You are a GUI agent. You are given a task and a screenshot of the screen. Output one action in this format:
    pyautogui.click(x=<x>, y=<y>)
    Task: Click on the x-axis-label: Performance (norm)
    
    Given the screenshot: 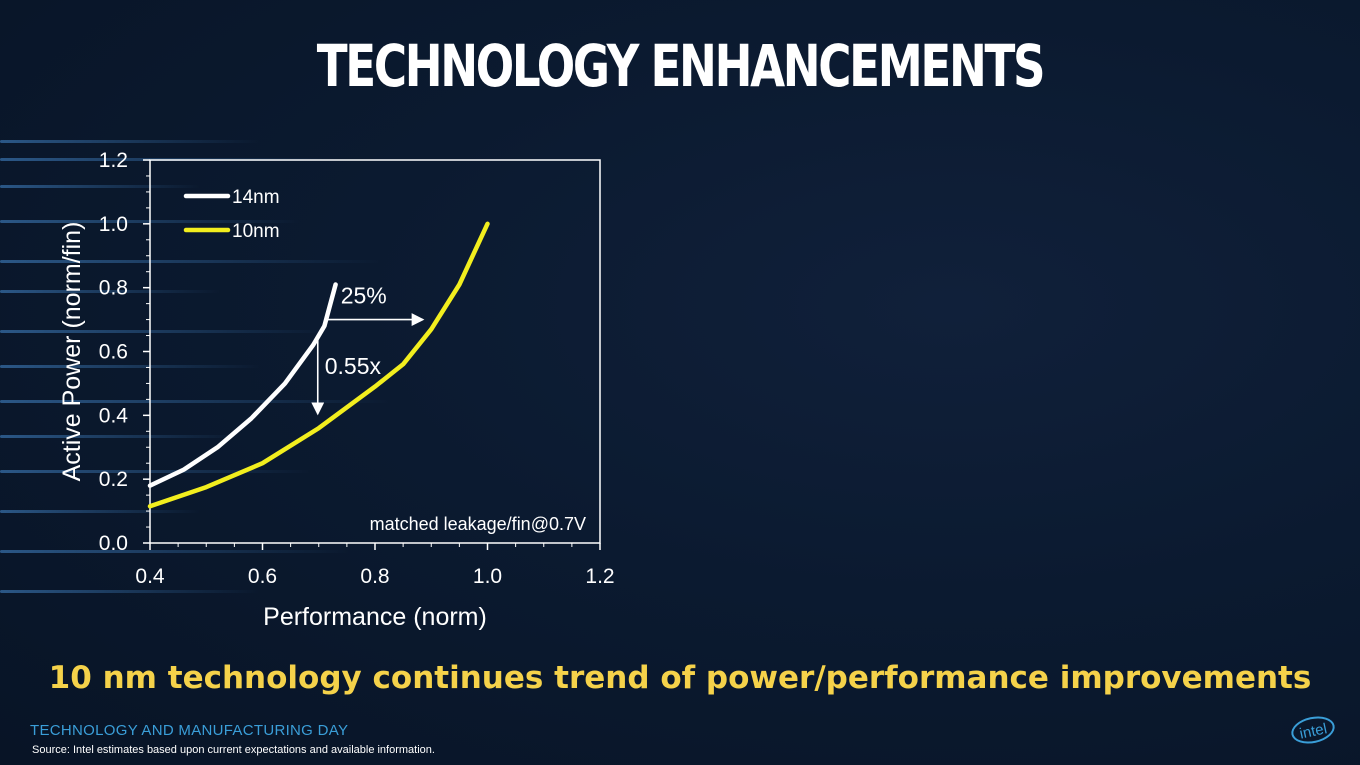 What is the action you would take?
    pyautogui.click(x=375, y=617)
    